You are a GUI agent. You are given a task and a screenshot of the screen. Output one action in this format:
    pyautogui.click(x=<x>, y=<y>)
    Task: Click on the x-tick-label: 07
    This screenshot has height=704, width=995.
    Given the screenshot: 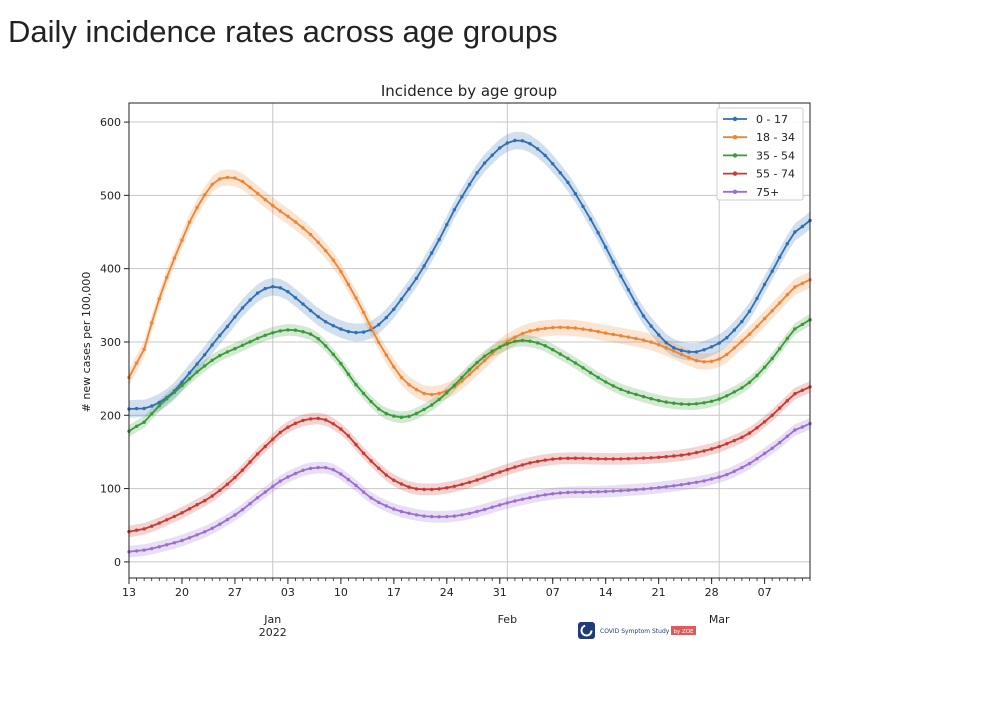 What is the action you would take?
    pyautogui.click(x=765, y=592)
    